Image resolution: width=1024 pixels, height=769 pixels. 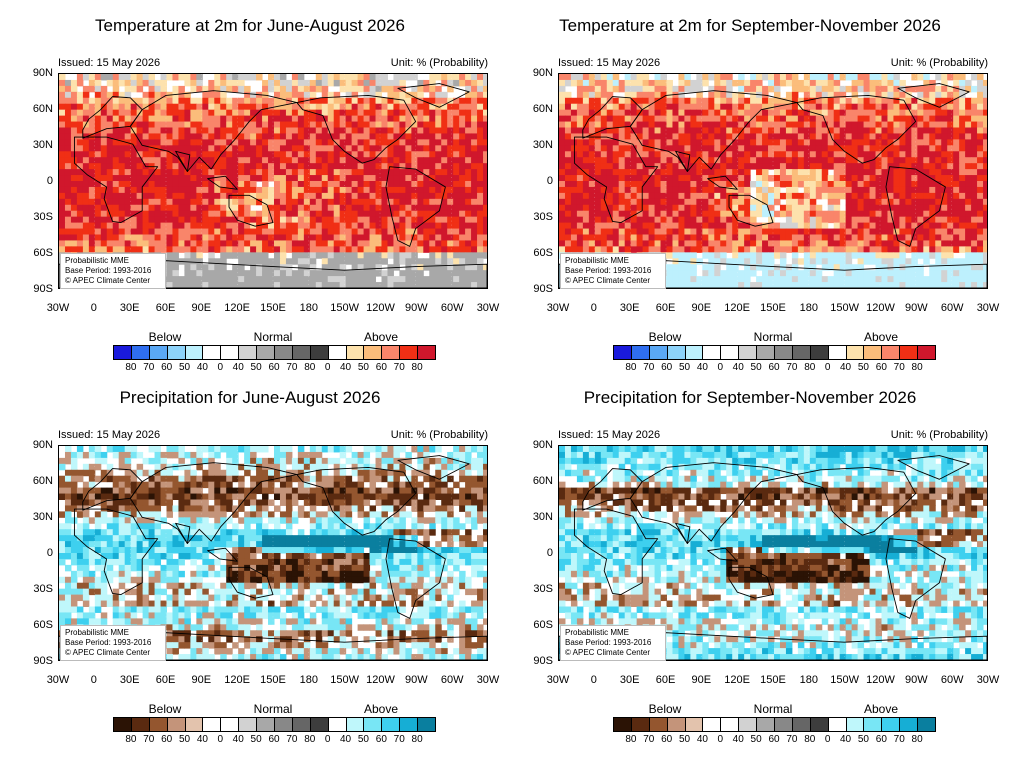 I want to click on coastline, so click(x=116, y=180).